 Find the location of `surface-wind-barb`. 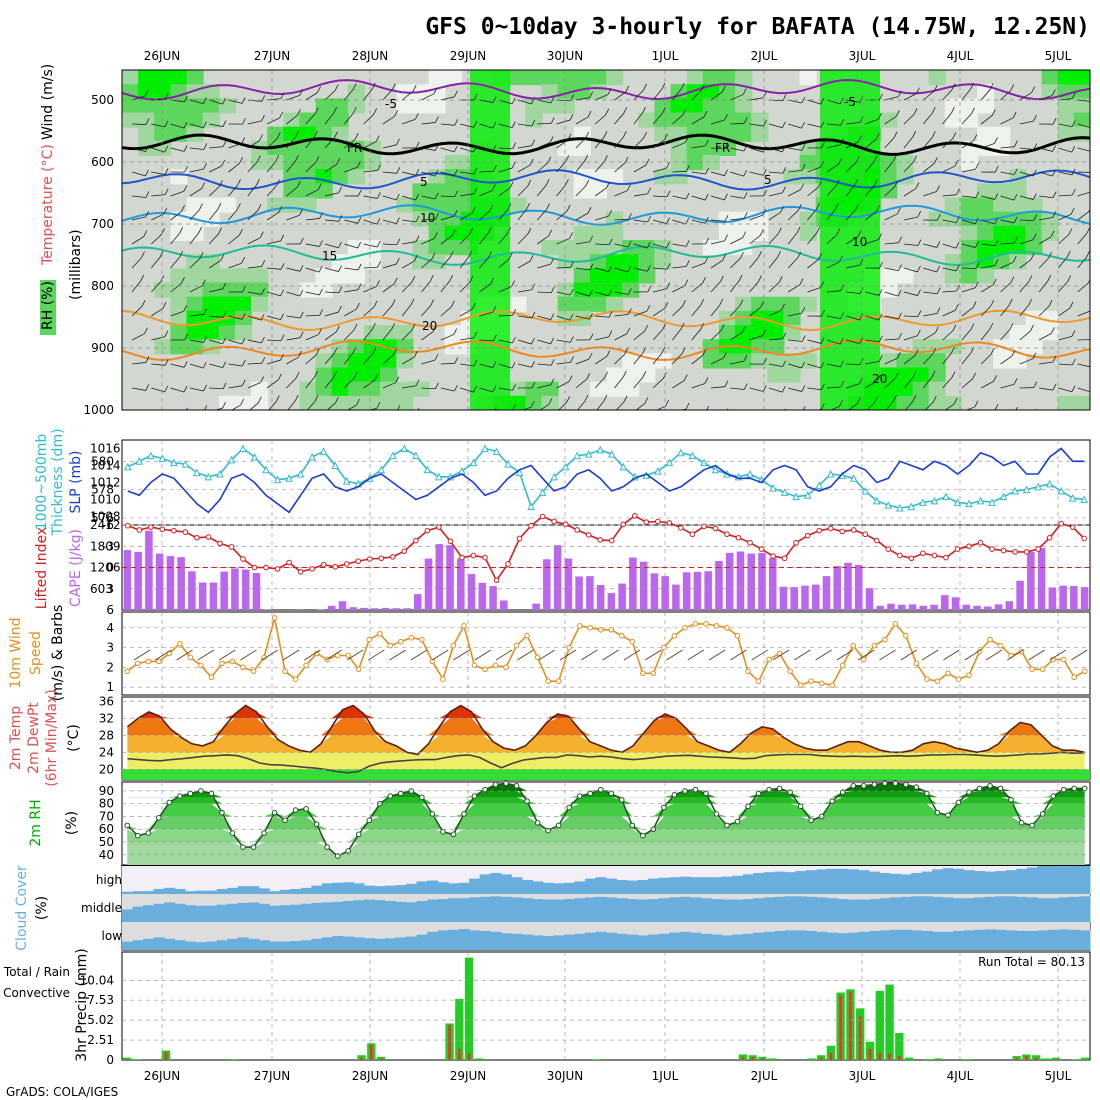

surface-wind-barb is located at coordinates (759, 655).